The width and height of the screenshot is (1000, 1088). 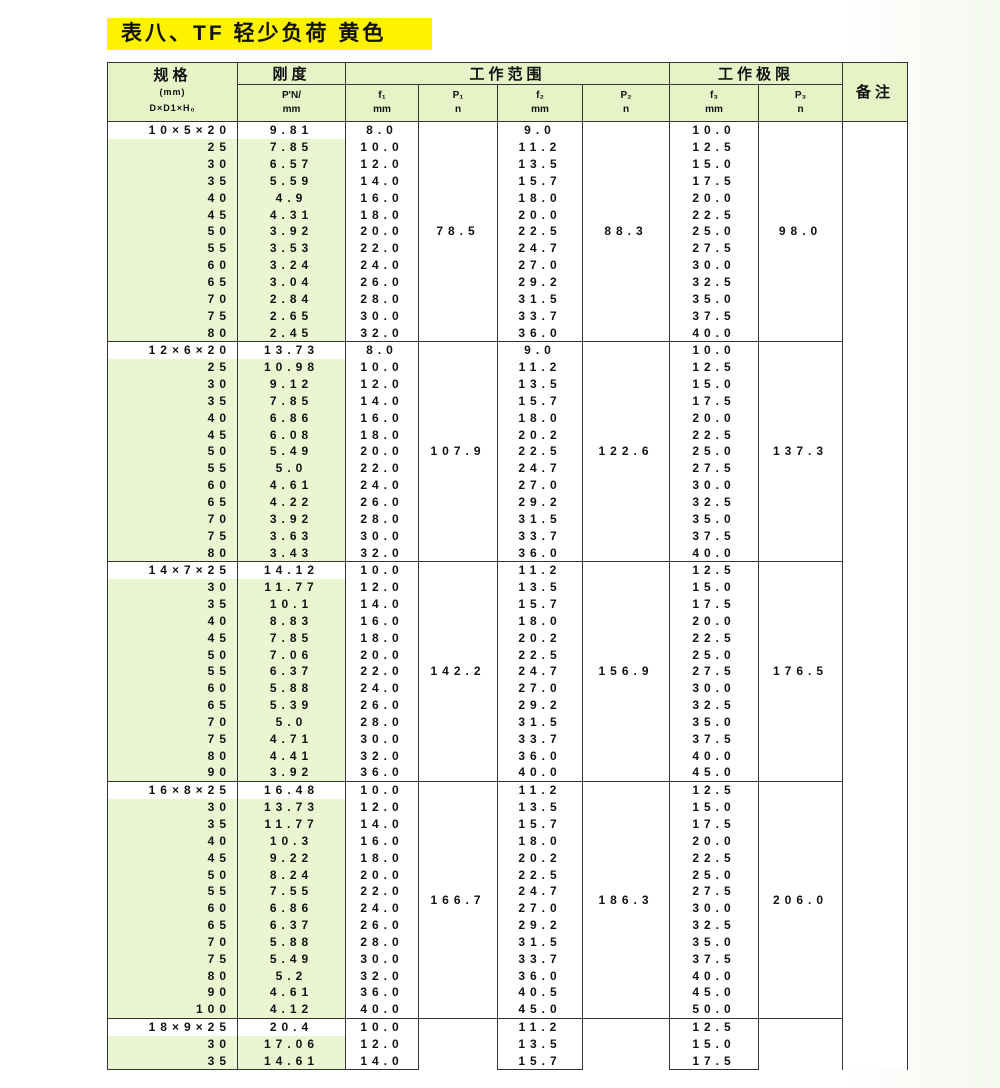 I want to click on p1-unit: n, so click(x=458, y=109).